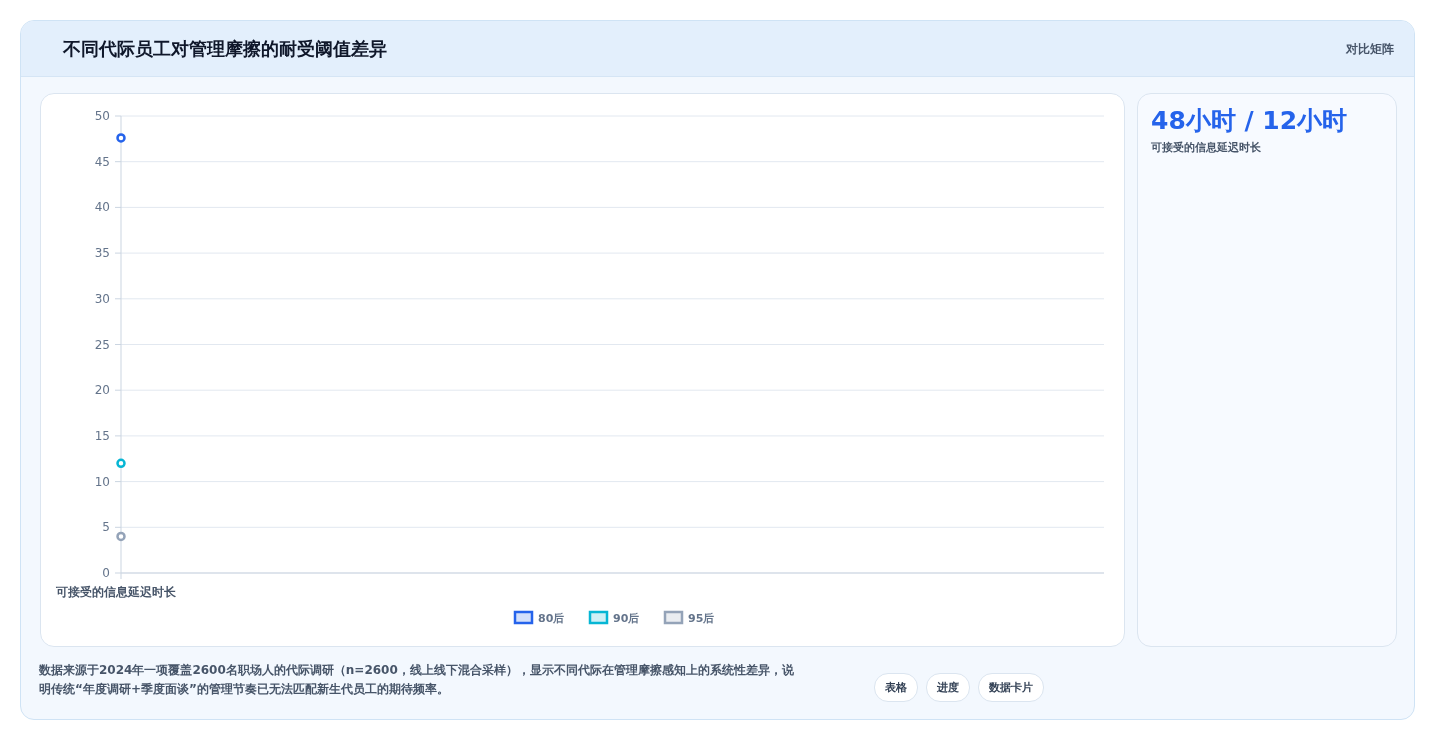 The image size is (1435, 740). Describe the element at coordinates (1206, 147) in the screenshot. I see `text: 可接受的信息延迟时长` at that location.